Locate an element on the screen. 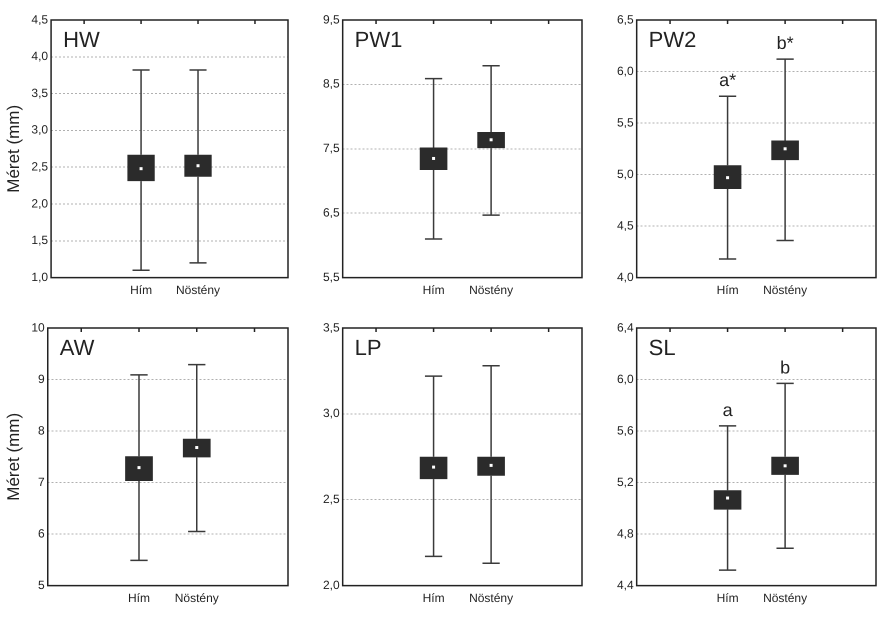  y-tick-label: 6,4 is located at coordinates (625, 327).